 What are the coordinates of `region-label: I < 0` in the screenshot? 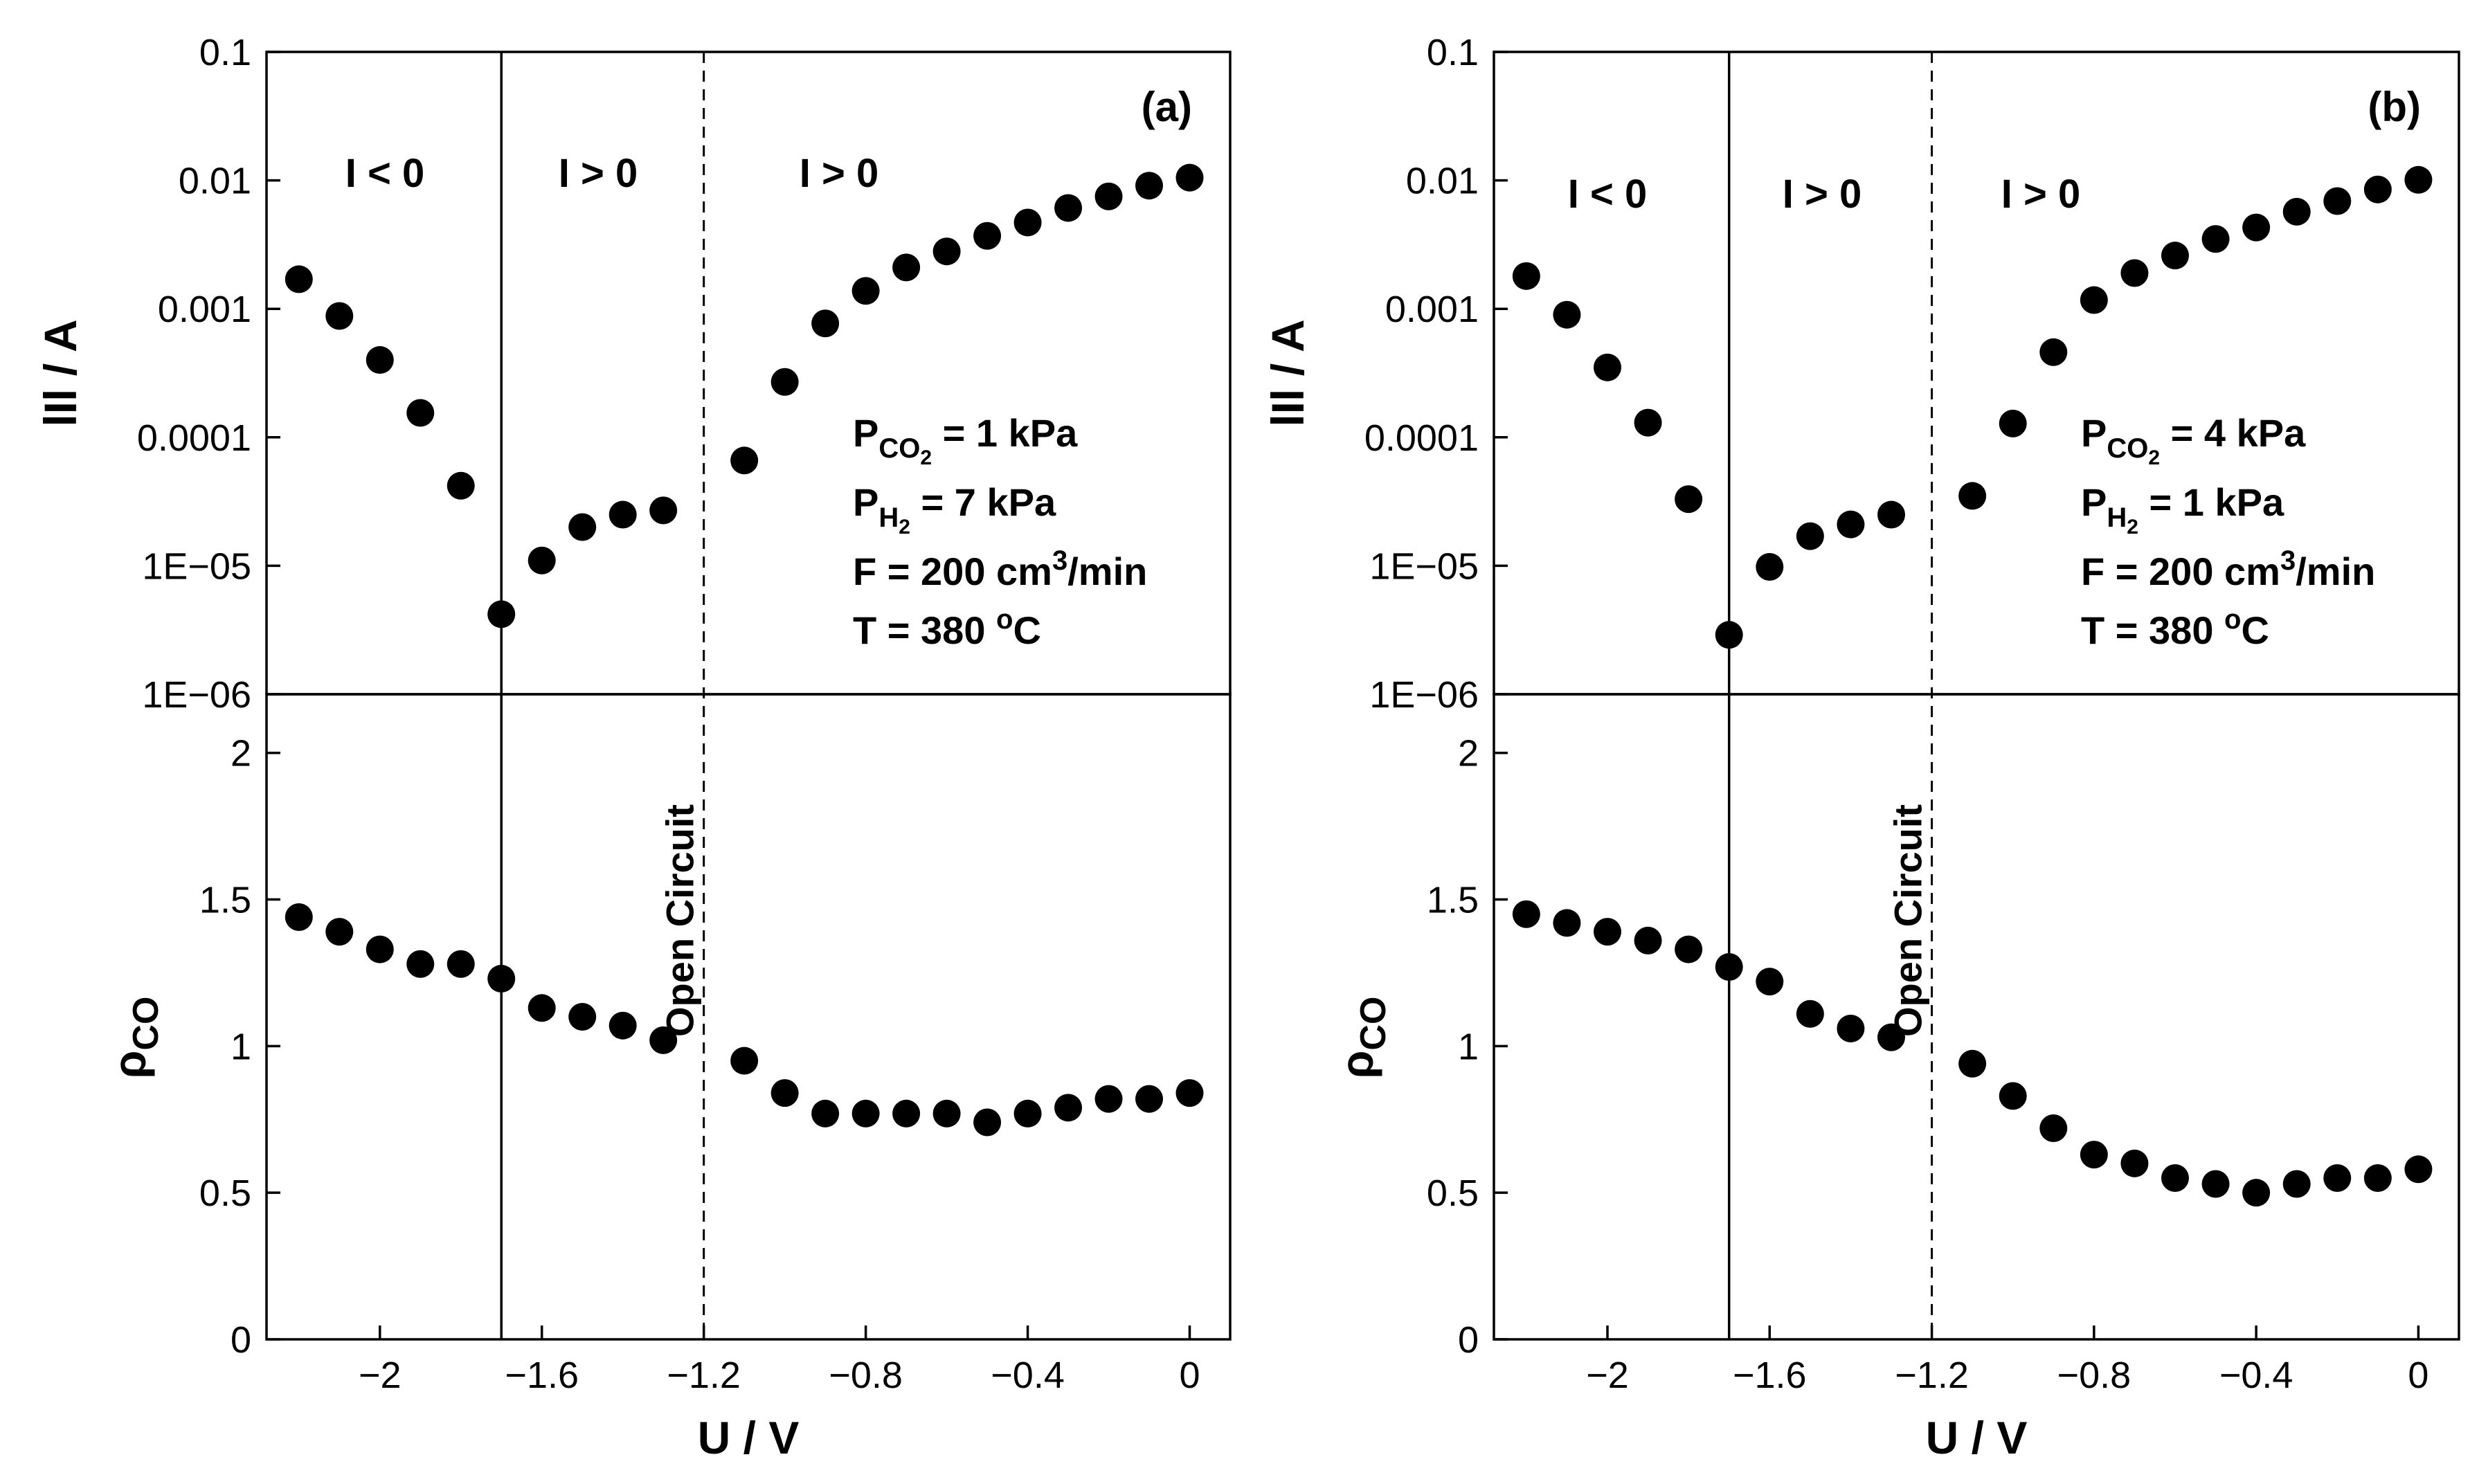 It's located at (1607, 194).